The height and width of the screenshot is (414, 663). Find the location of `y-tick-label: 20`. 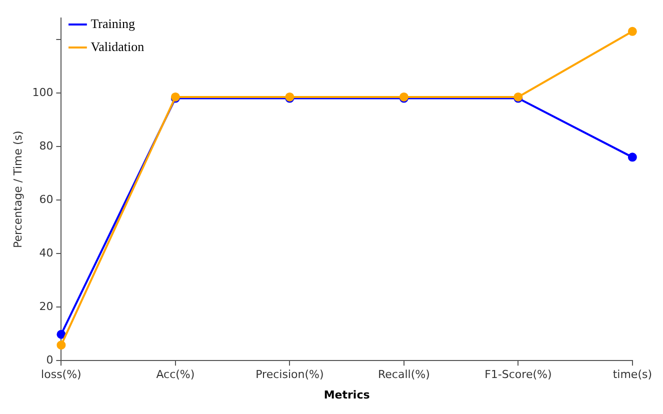

y-tick-label: 20 is located at coordinates (46, 306).